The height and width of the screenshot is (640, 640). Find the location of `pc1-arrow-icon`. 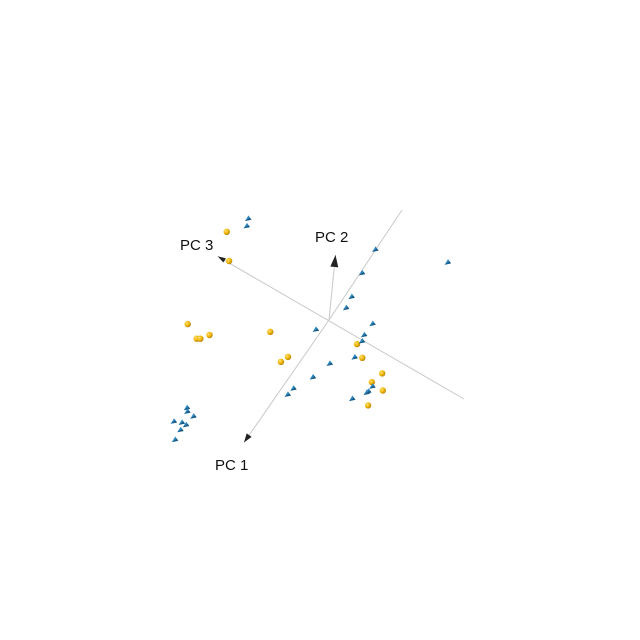

pc1-arrow-icon is located at coordinates (248, 437).